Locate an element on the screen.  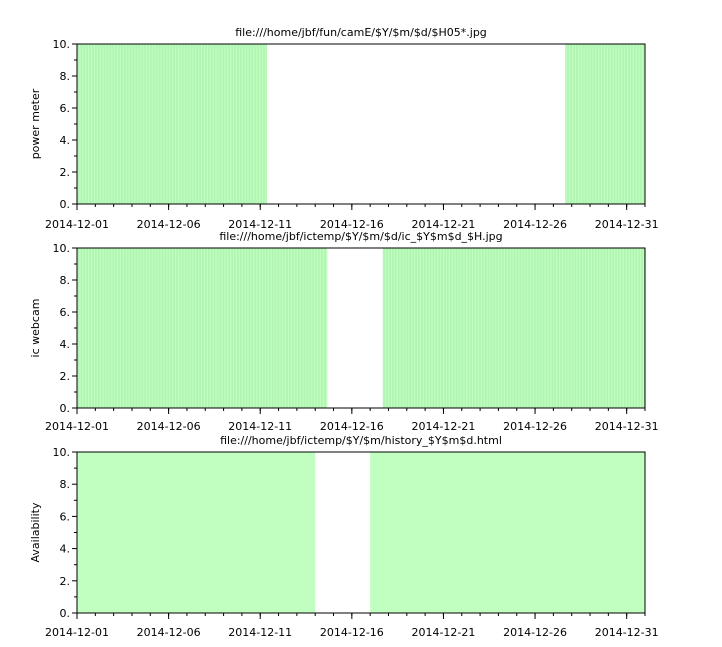
y-axis-label: ic webcam is located at coordinates (35, 328).